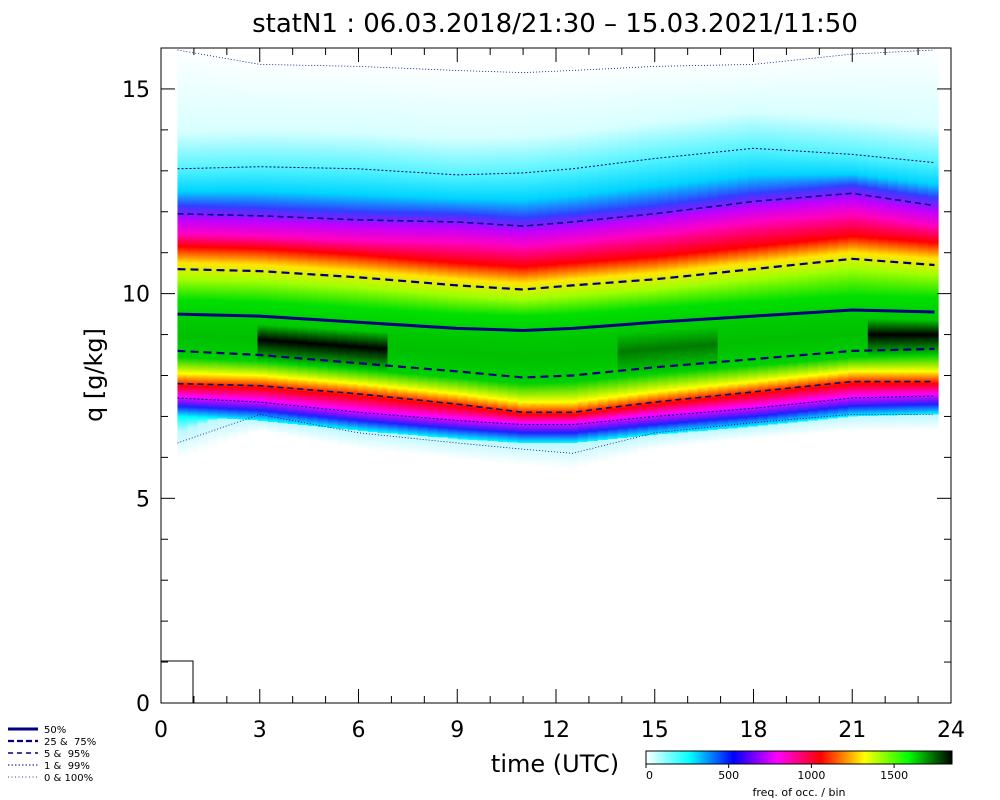 This screenshot has width=1000, height=800. What do you see at coordinates (852, 730) in the screenshot?
I see `x-tick-label: 21` at bounding box center [852, 730].